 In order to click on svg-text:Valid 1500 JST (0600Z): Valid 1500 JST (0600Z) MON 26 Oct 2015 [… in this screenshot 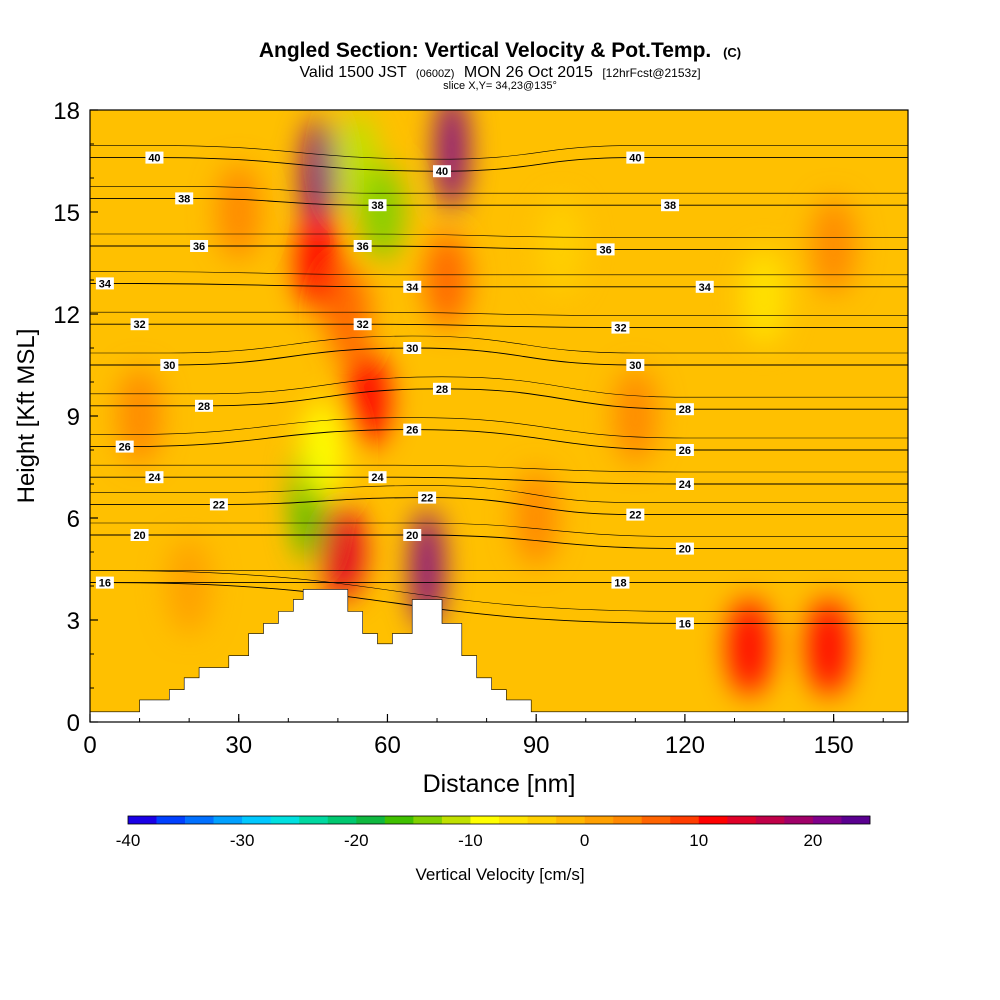, I will do `click(499, 72)`.